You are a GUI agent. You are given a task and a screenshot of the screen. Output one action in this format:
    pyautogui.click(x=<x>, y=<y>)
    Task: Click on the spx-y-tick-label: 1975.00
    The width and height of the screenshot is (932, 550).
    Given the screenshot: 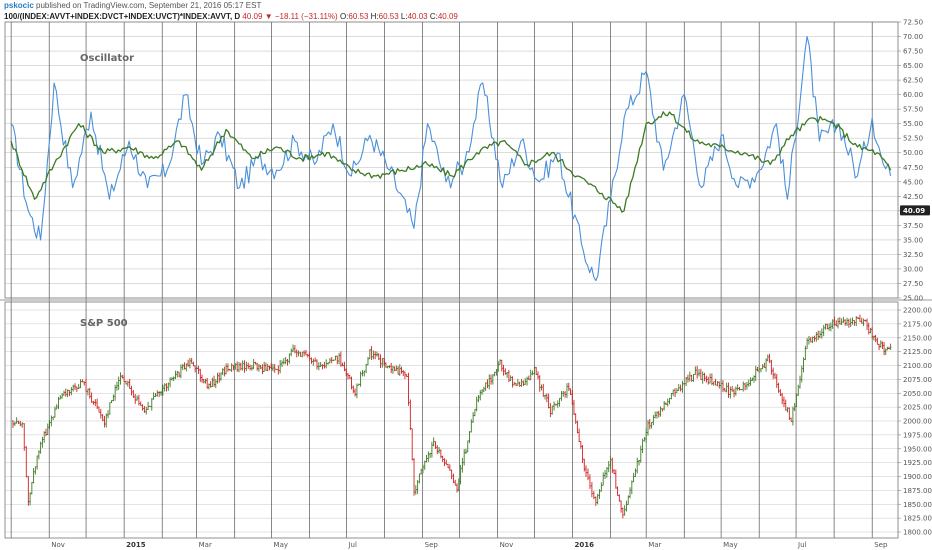 What is the action you would take?
    pyautogui.click(x=917, y=435)
    